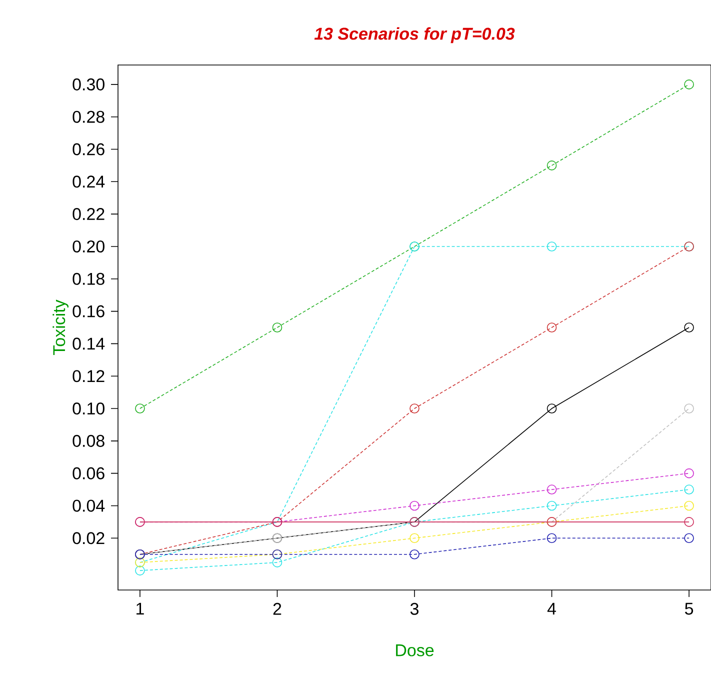 This screenshot has height=697, width=711. Describe the element at coordinates (88, 278) in the screenshot. I see `y-tick-label: 0.18` at that location.